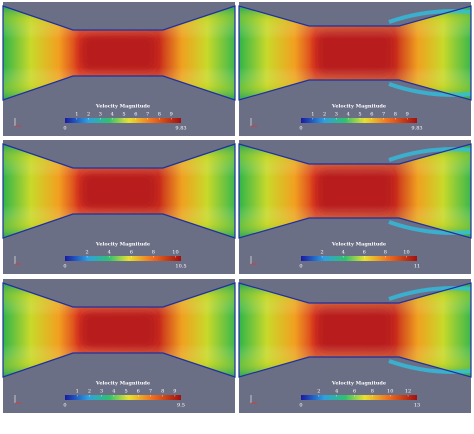  Describe the element at coordinates (408, 392) in the screenshot. I see `colorbar-tick-label: 12` at that location.